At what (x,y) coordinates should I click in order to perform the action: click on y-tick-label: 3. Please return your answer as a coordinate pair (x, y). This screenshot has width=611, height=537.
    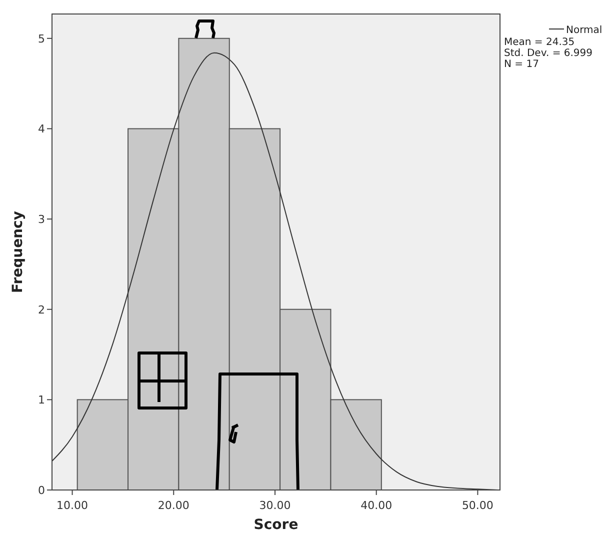
    Looking at the image, I should click on (41, 219).